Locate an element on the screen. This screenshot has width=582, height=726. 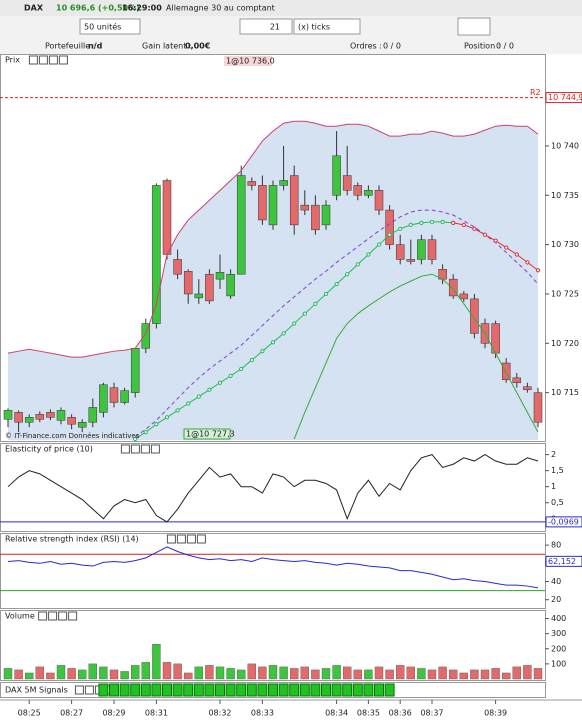
reference-value: -0,0969 is located at coordinates (563, 521).